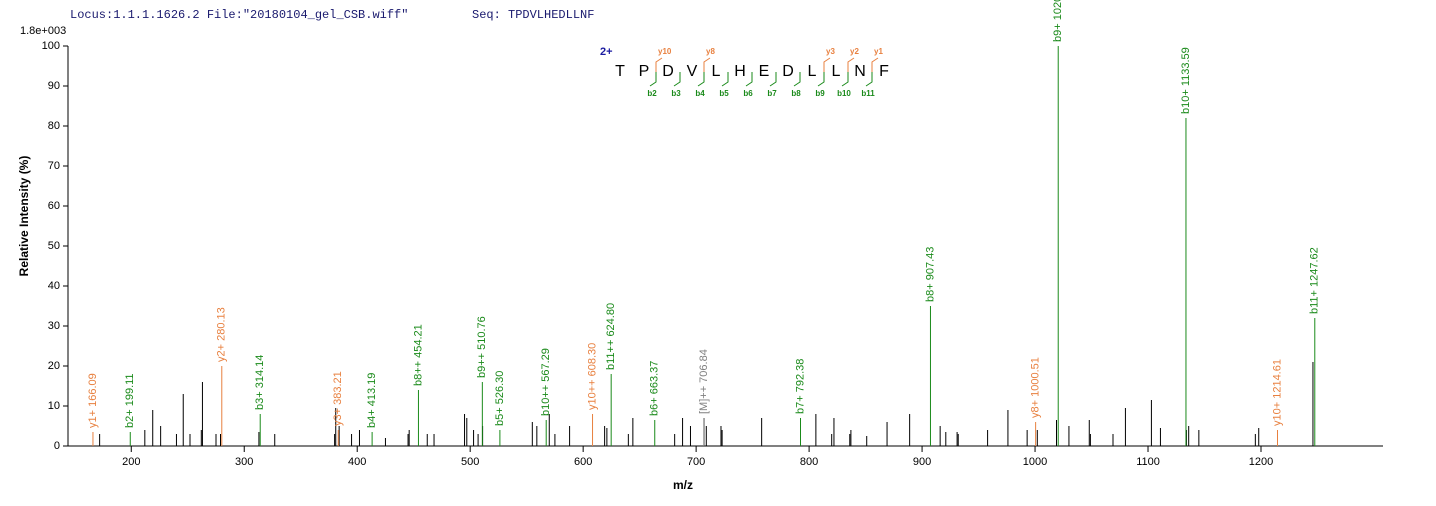  I want to click on y-ion-label: y10, so click(665, 51).